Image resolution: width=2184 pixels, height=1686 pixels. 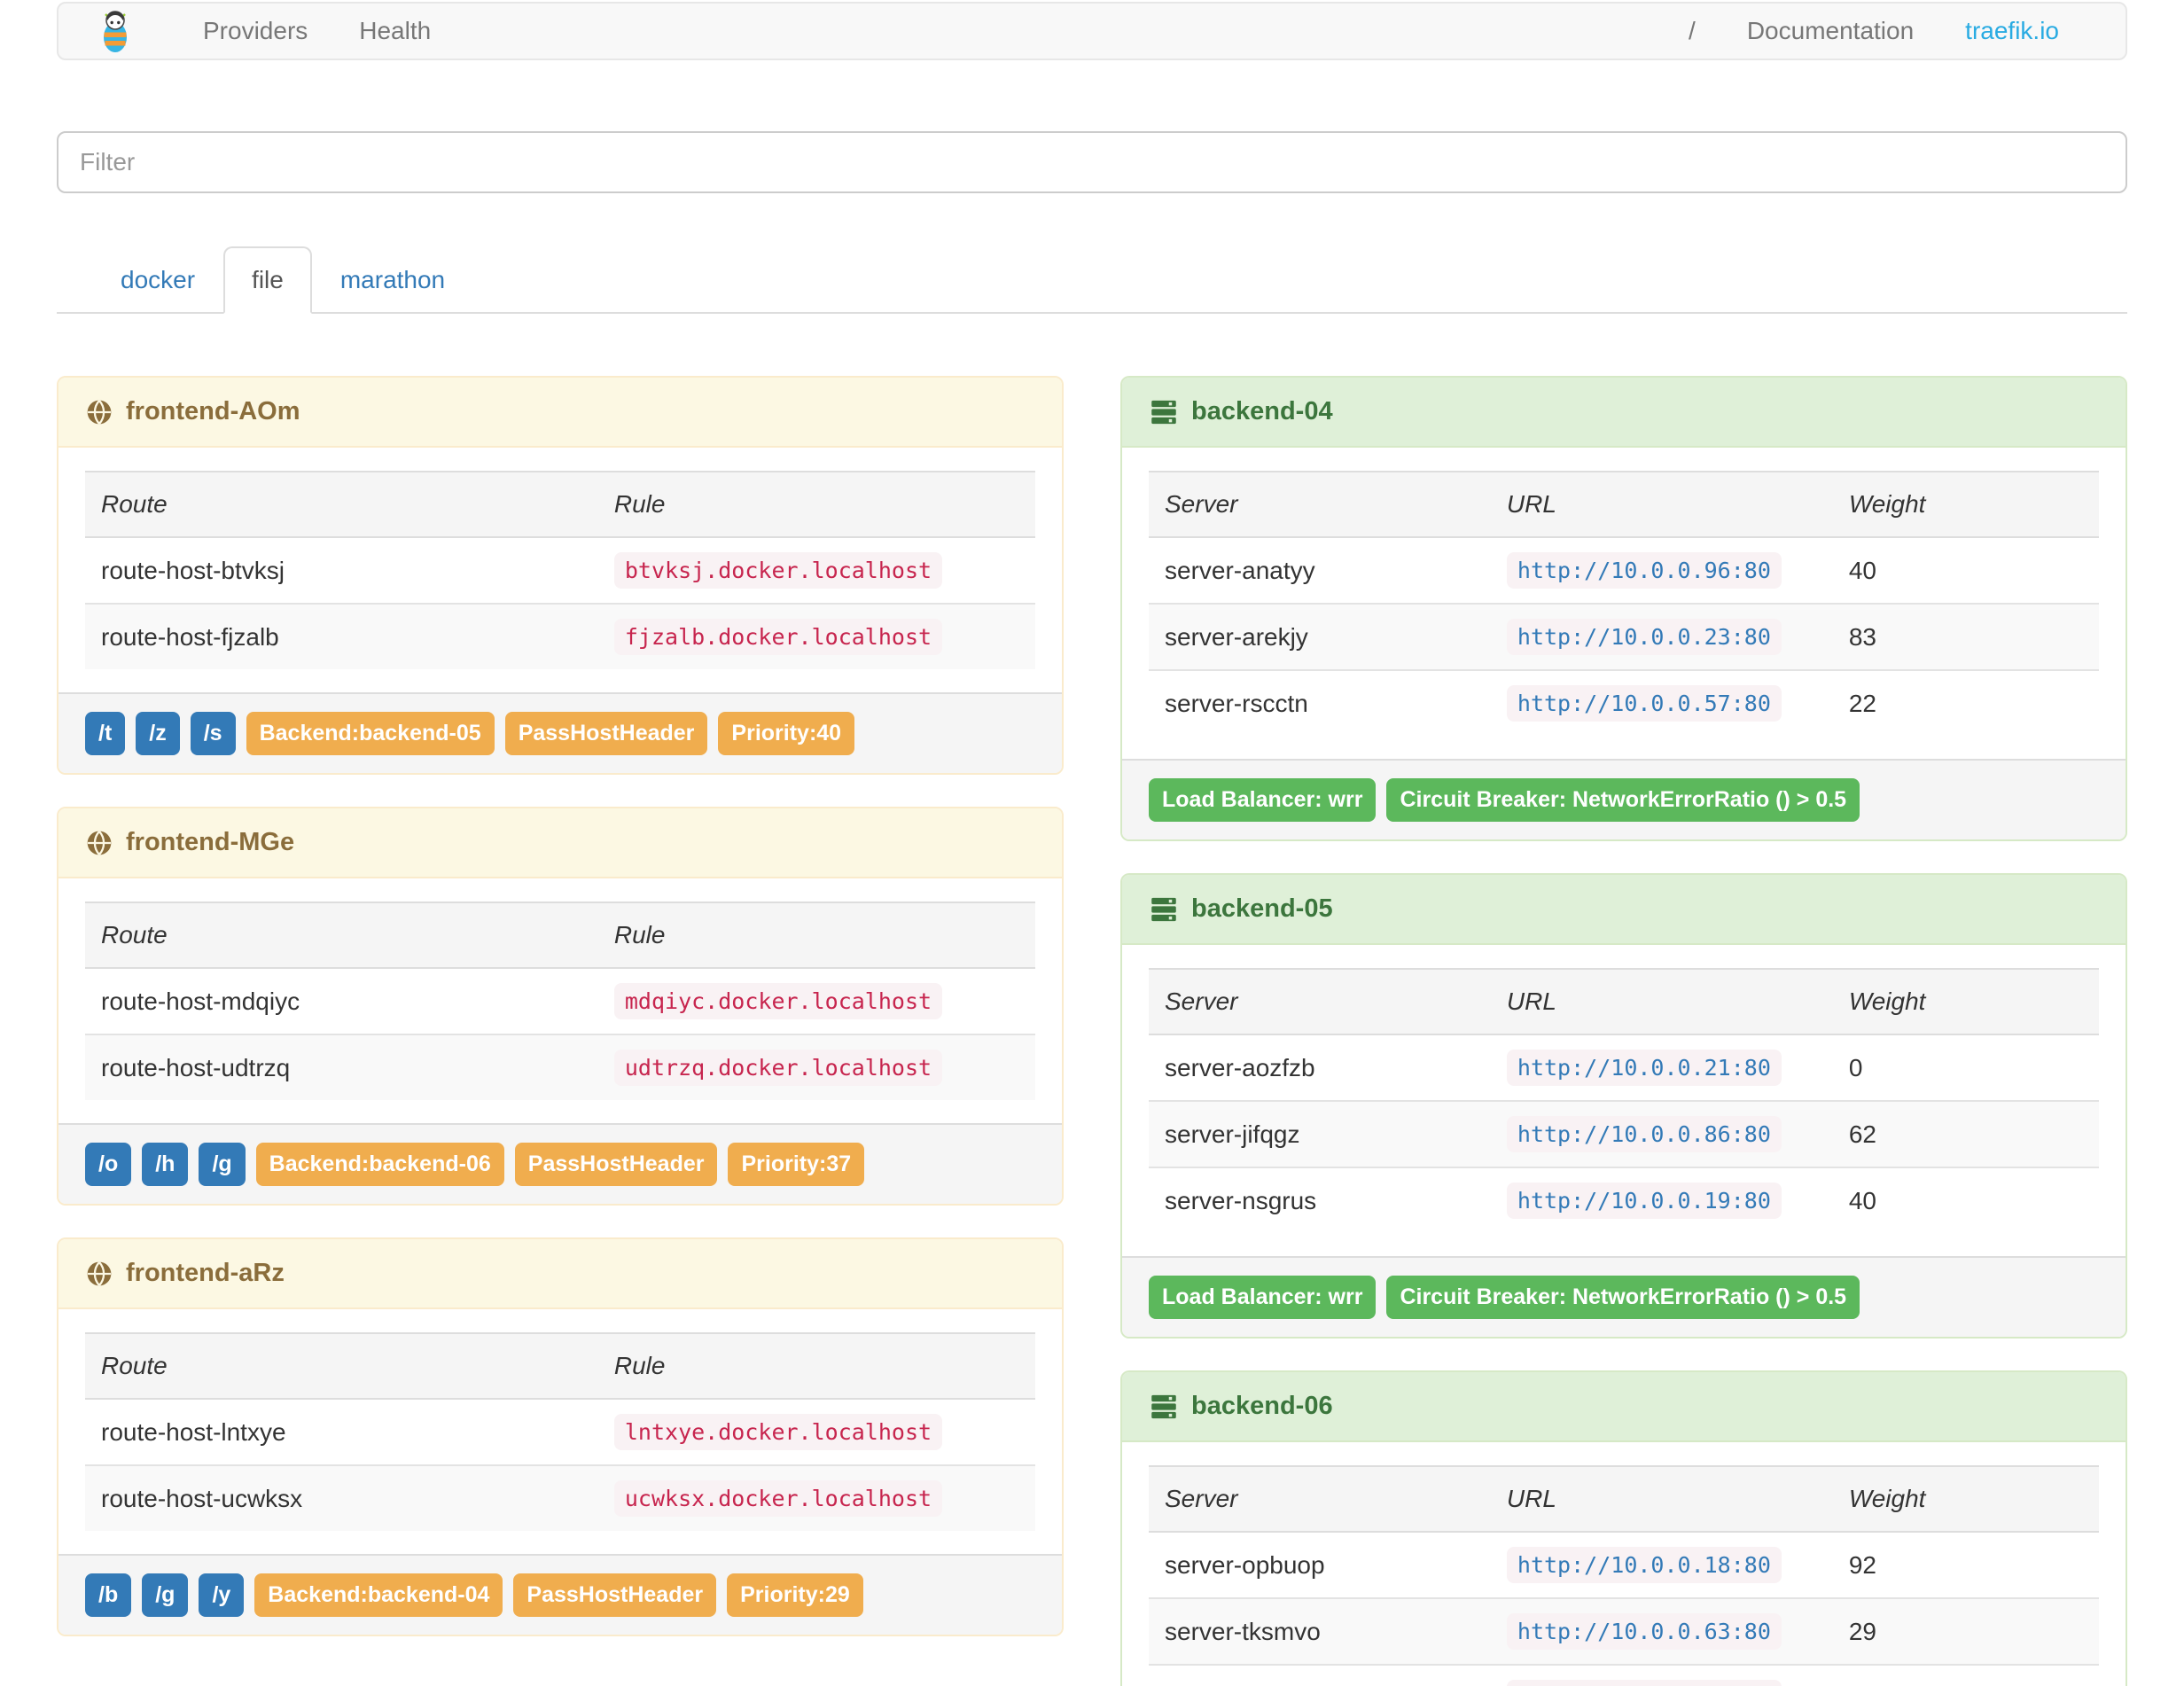 I want to click on column-header-server: Server, so click(x=1320, y=505).